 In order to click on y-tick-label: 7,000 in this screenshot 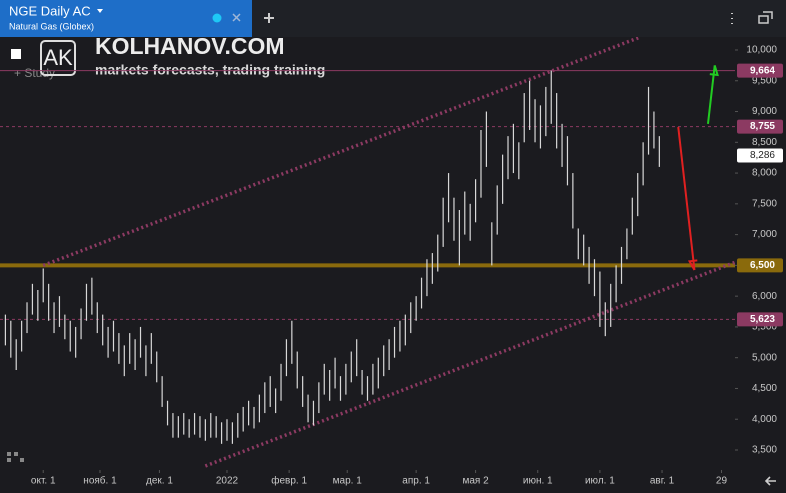, I will do `click(764, 234)`.